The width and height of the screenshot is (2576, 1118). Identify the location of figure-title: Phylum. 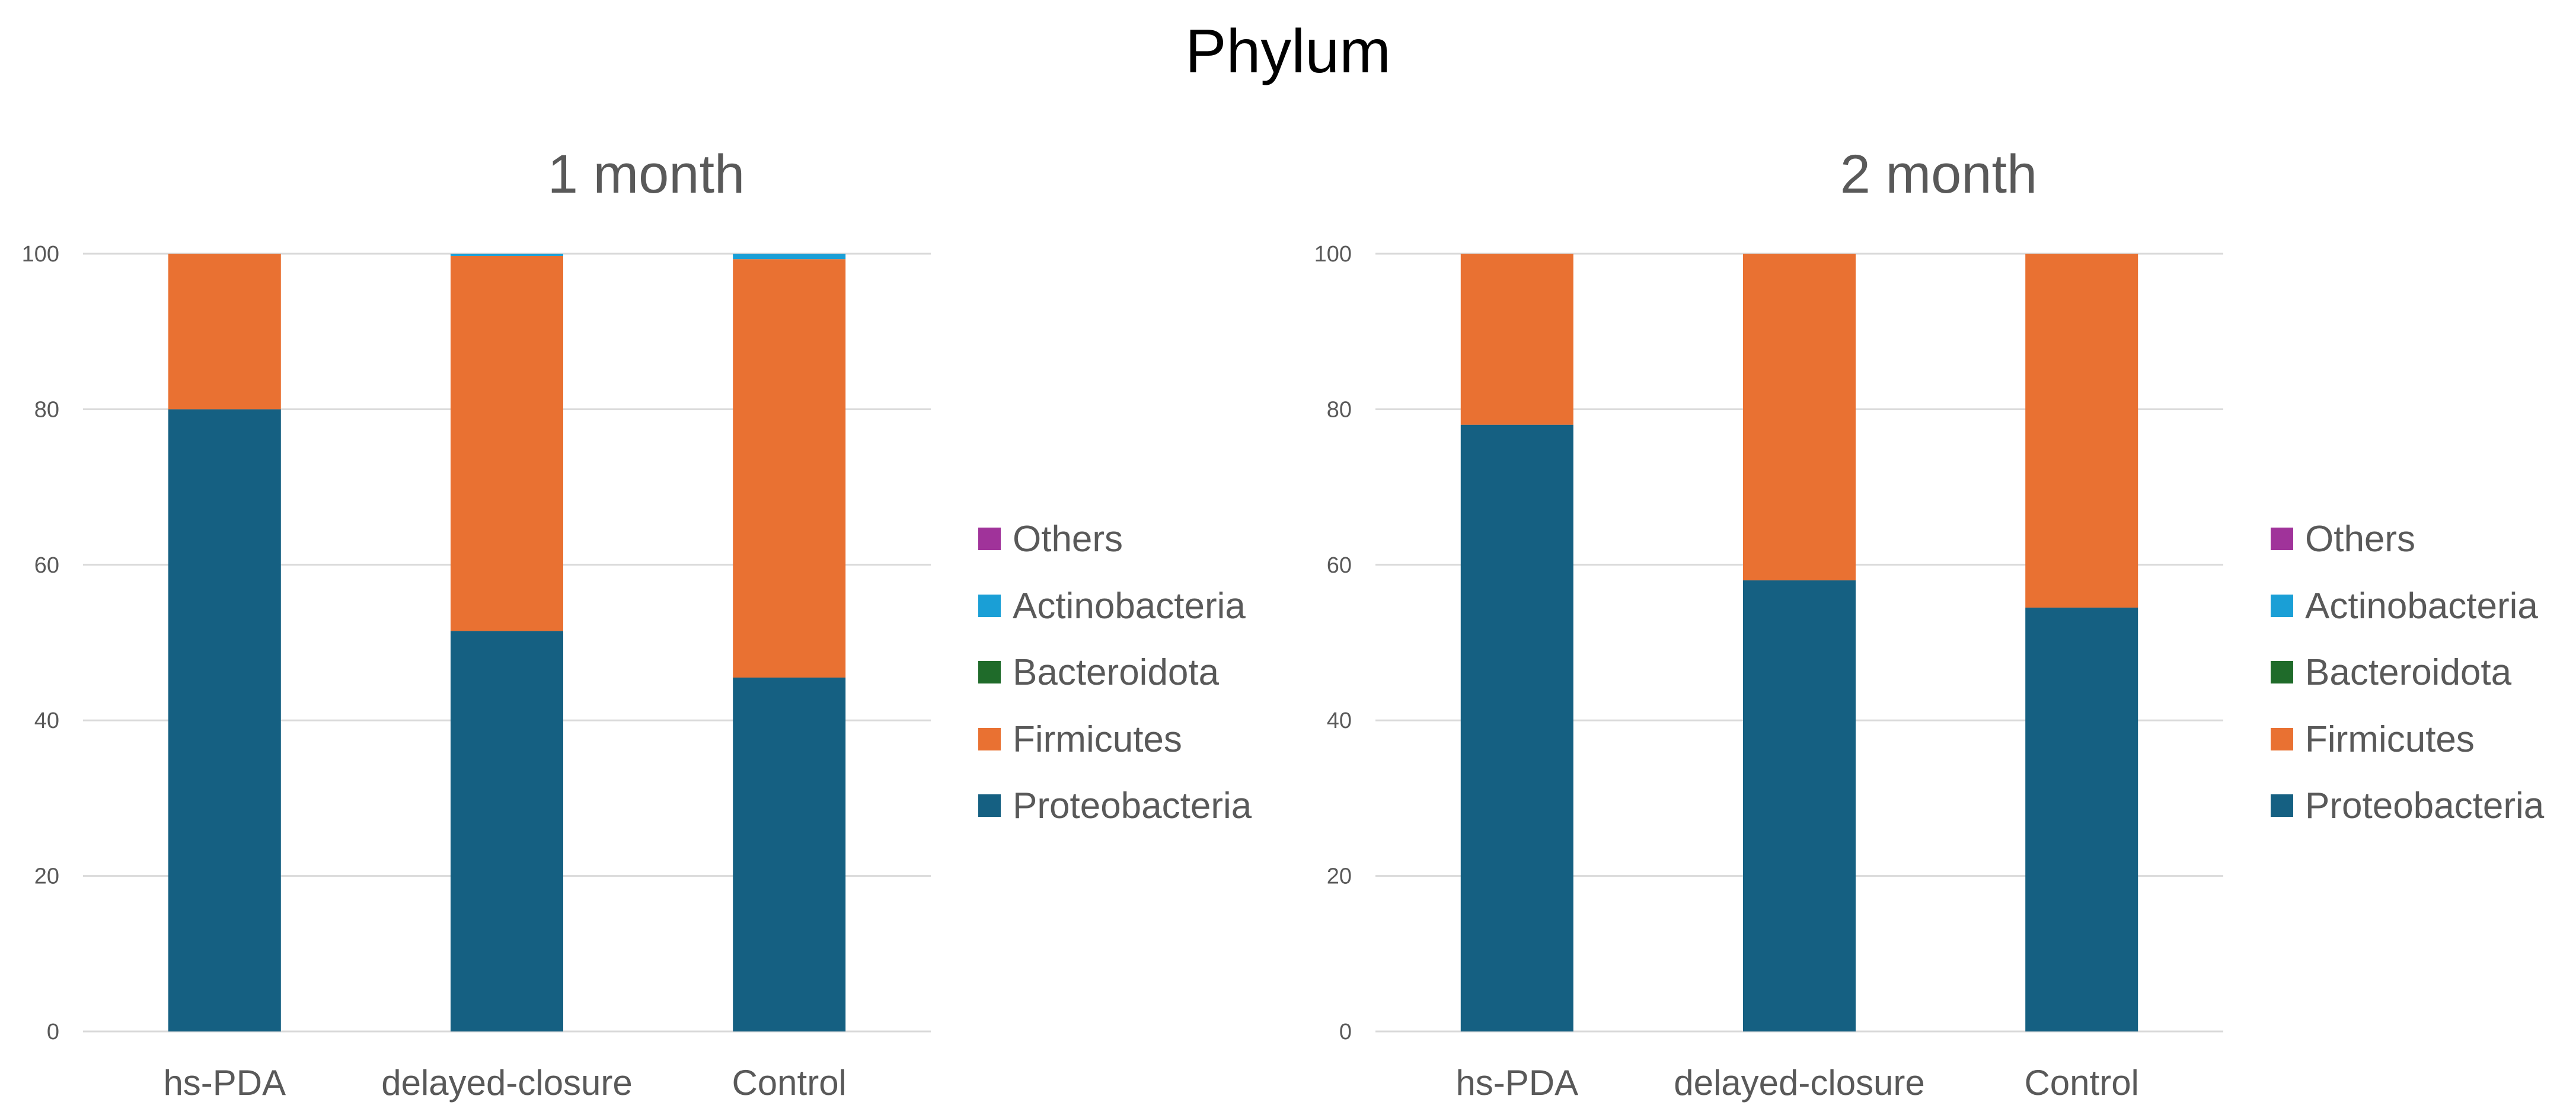
(1288, 51).